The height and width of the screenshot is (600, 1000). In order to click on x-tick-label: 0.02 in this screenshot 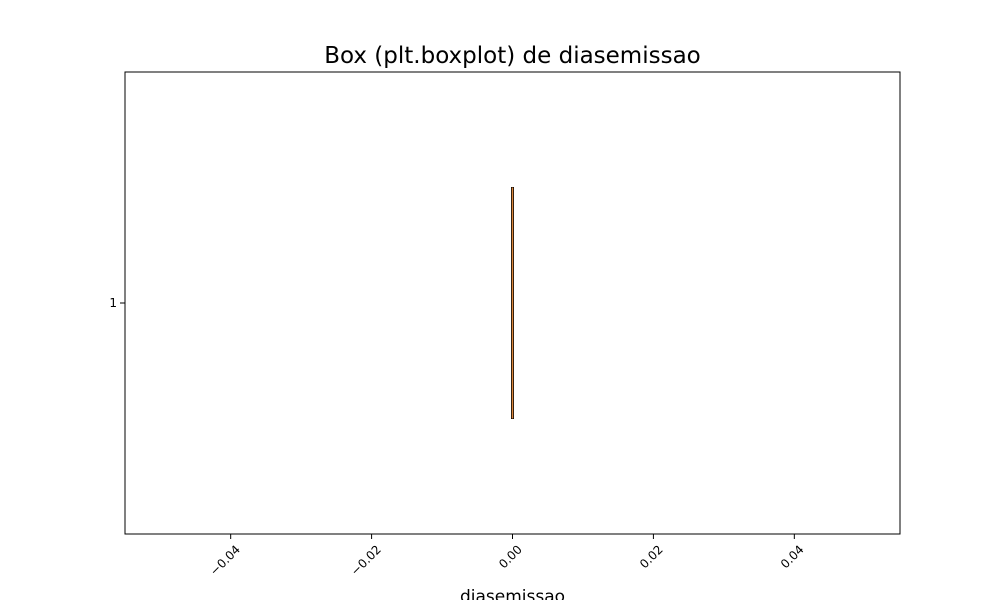, I will do `click(651, 556)`.